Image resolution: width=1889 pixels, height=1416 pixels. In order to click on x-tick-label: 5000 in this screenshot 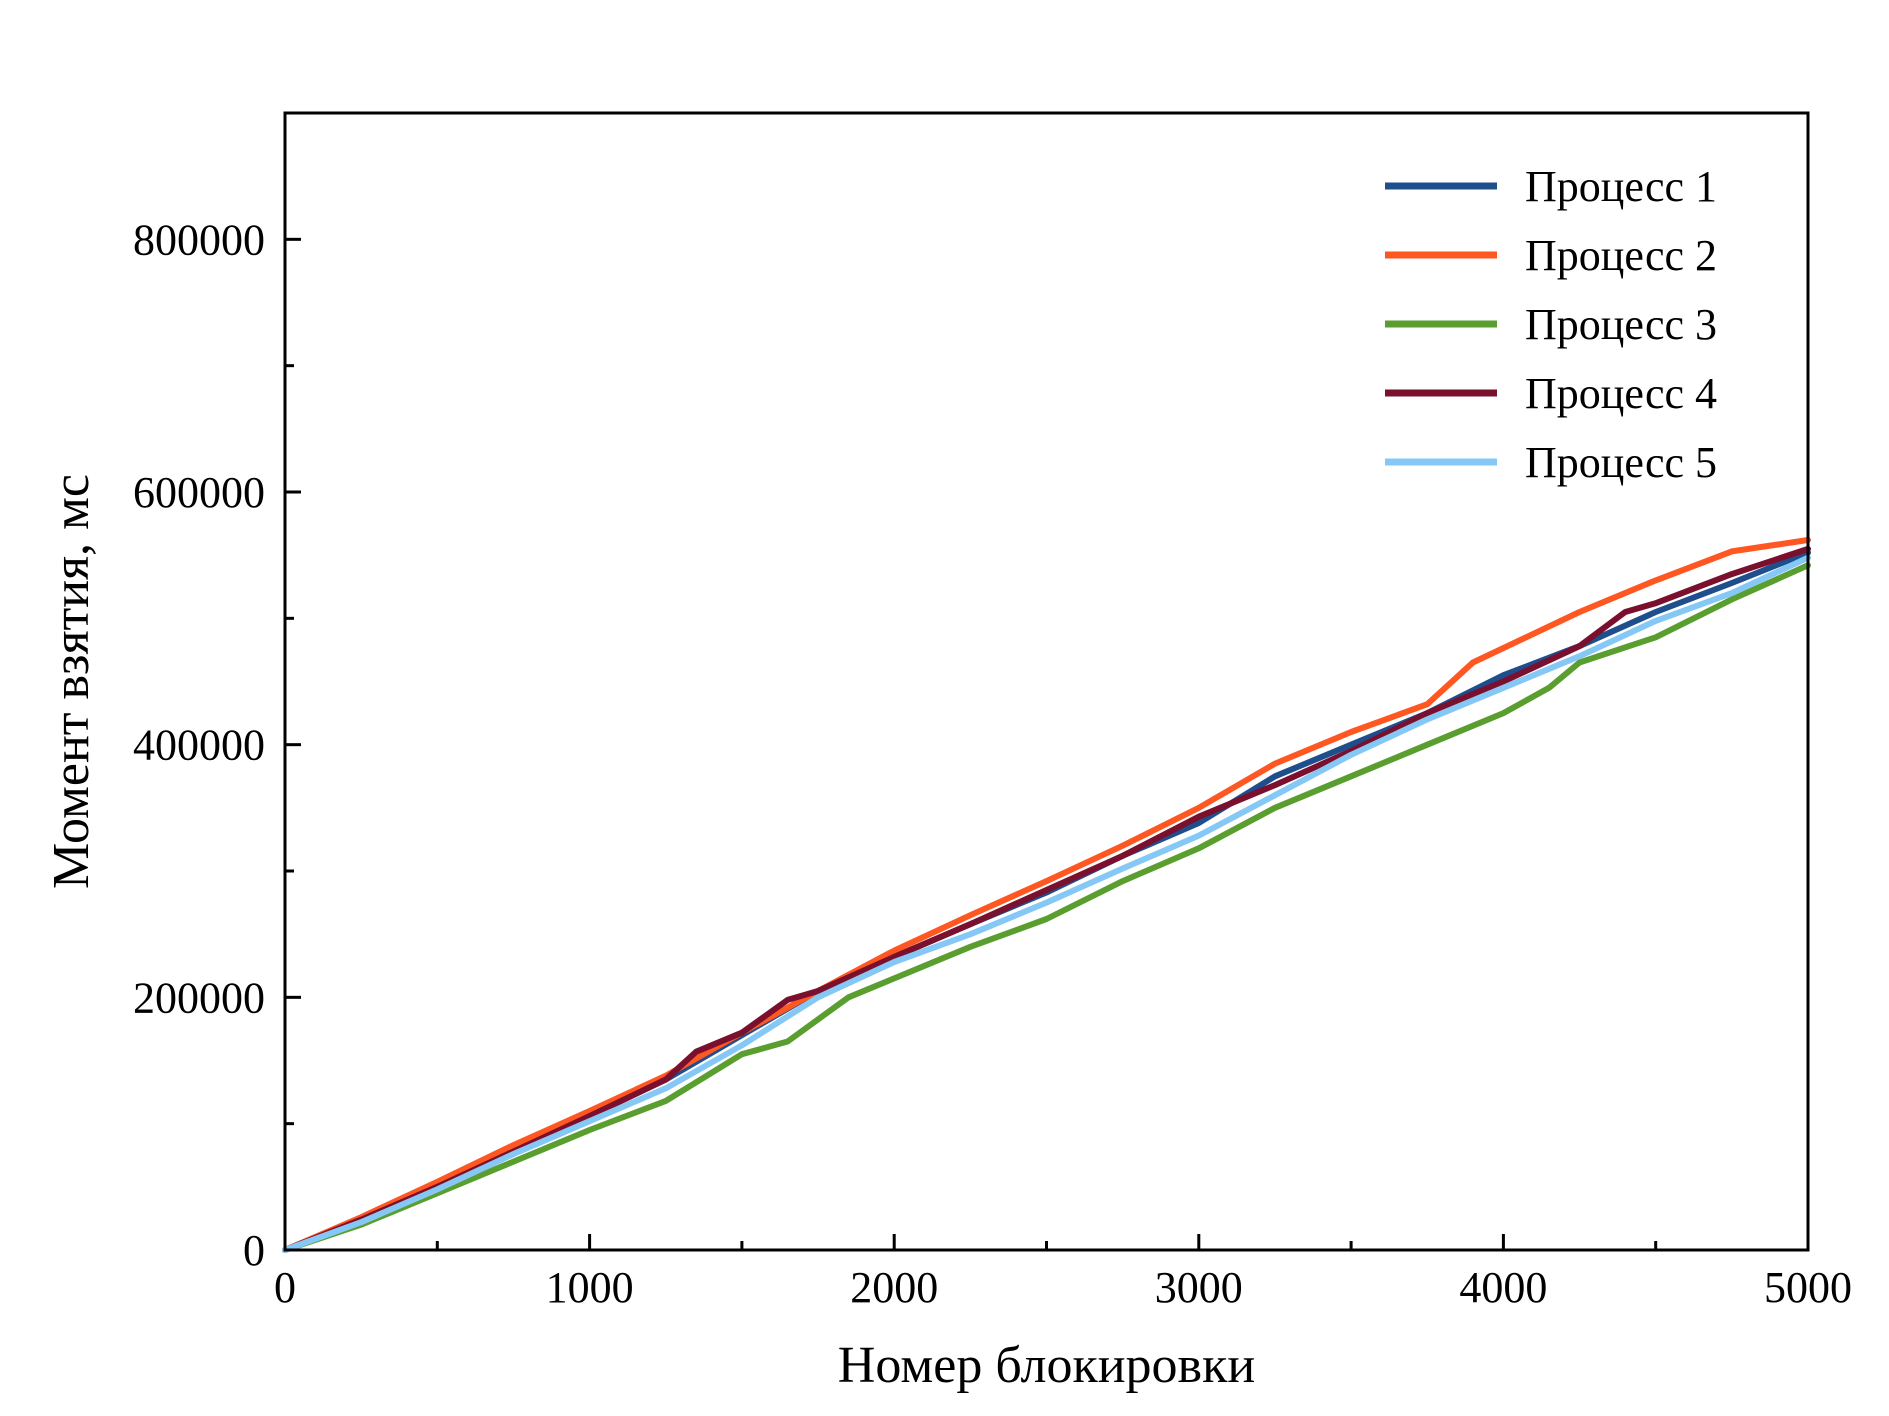, I will do `click(1808, 1287)`.